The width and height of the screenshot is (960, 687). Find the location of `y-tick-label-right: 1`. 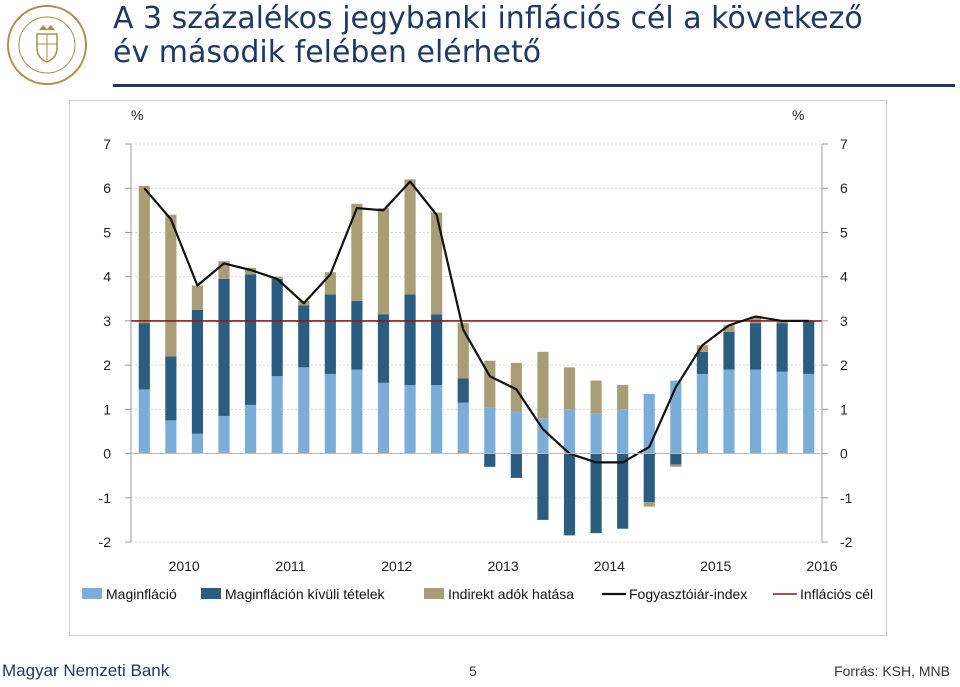

y-tick-label-right: 1 is located at coordinates (844, 409).